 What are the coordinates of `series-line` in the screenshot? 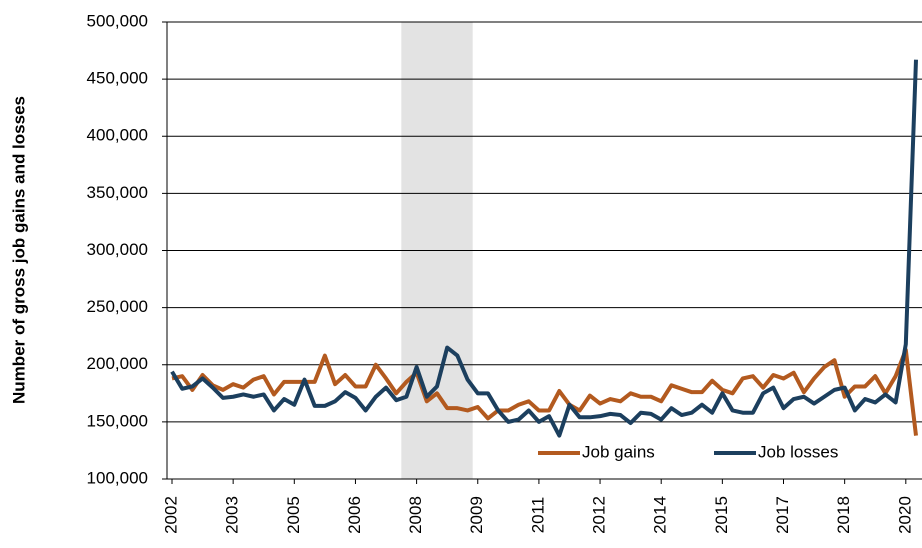 It's located at (544, 391).